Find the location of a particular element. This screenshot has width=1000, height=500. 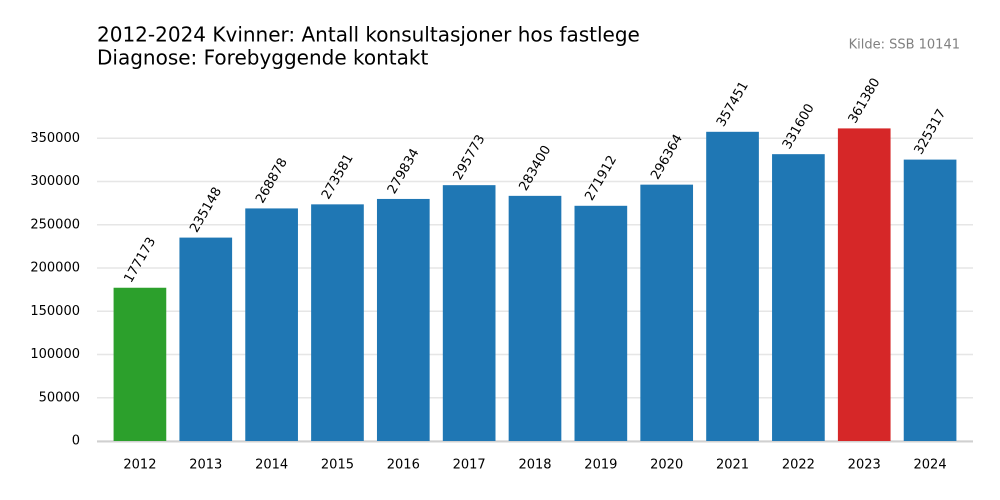

x-tick-label: 2017 is located at coordinates (469, 465).